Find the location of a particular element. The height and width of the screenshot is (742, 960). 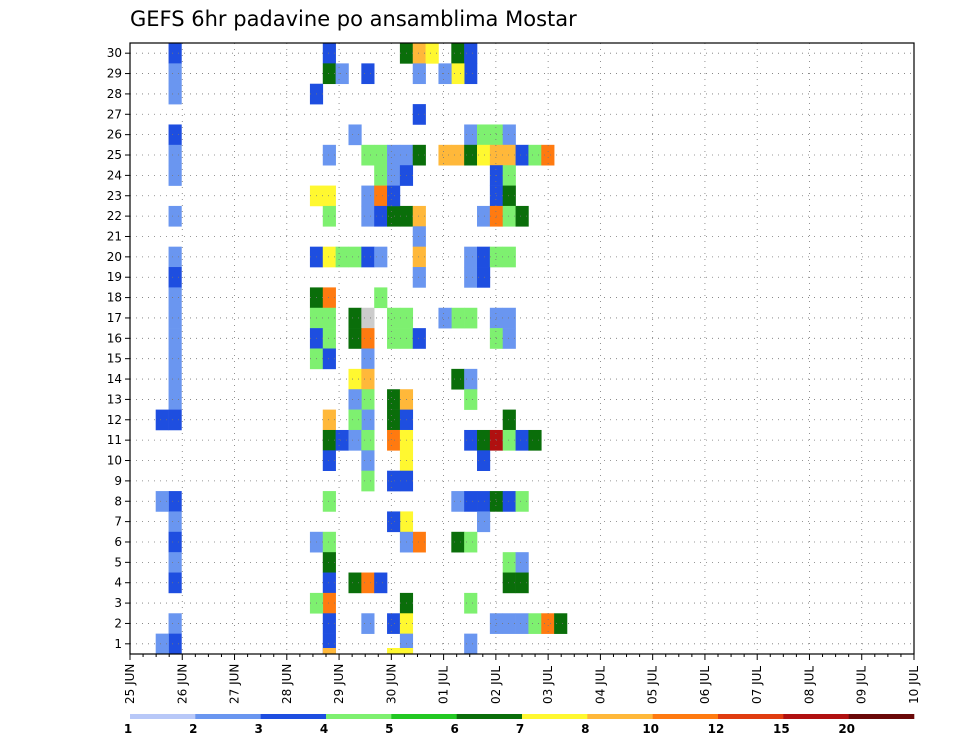

y-tick-label: 5 is located at coordinates (118, 562).